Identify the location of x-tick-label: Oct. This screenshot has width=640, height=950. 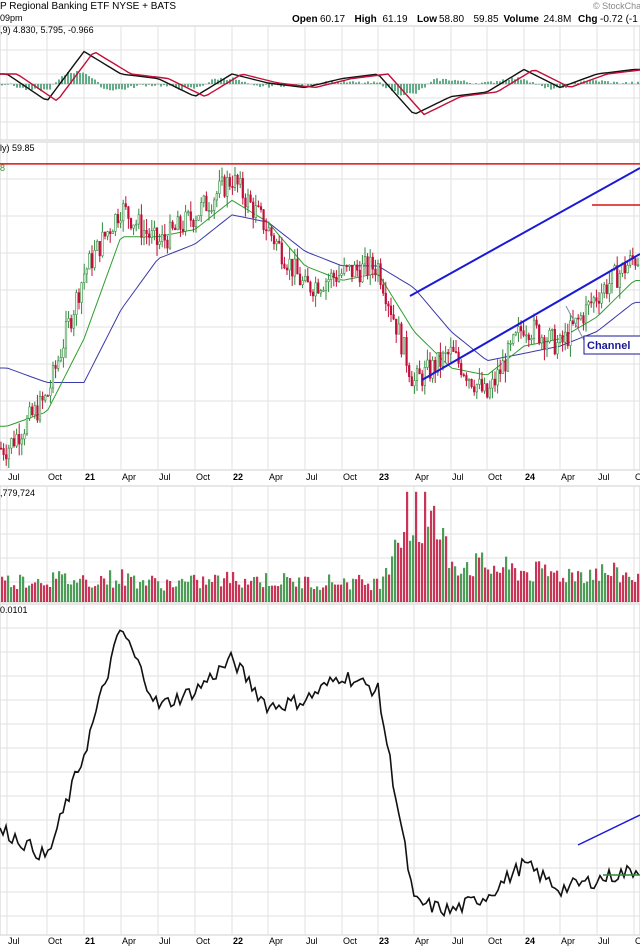
(350, 941).